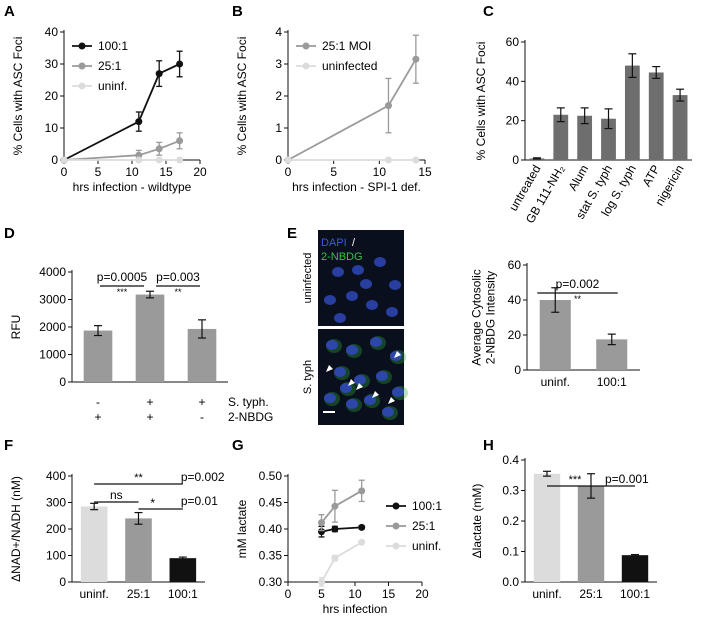 Image resolution: width=708 pixels, height=617 pixels. I want to click on panel-letter-e: E, so click(292, 233).